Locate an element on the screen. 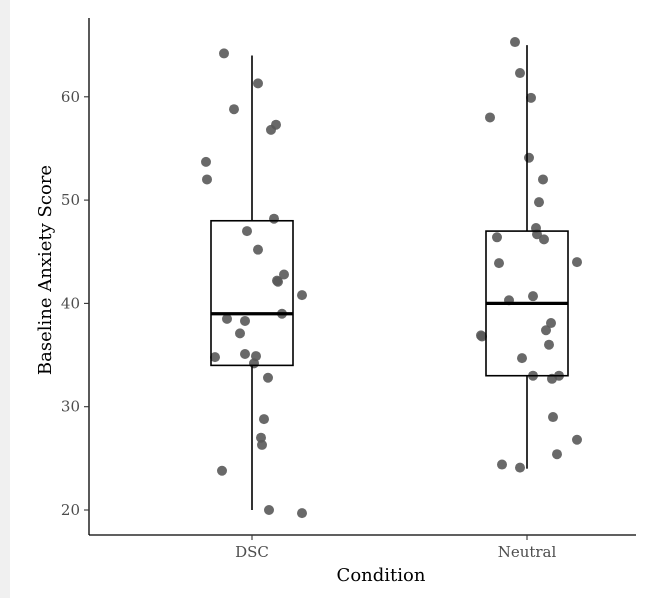 This screenshot has height=598, width=649. y-axis-title: Baseline Anxiety Score is located at coordinates (45, 270).